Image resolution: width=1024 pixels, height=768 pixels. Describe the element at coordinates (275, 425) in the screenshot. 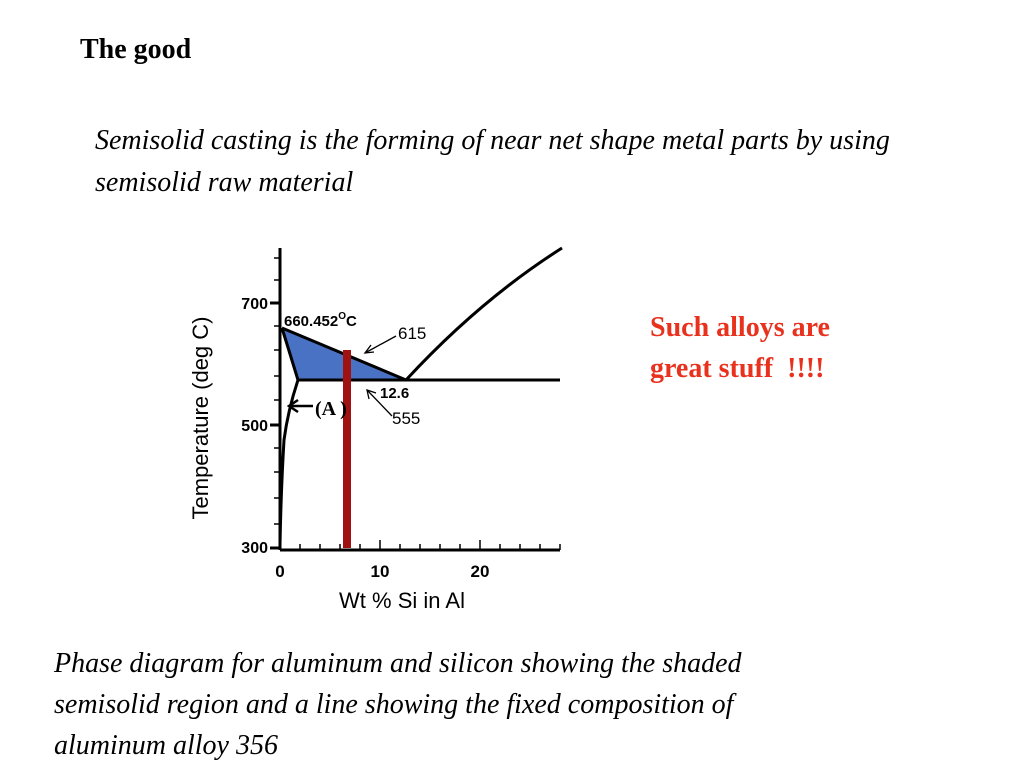

I see `y-major-ticks` at that location.